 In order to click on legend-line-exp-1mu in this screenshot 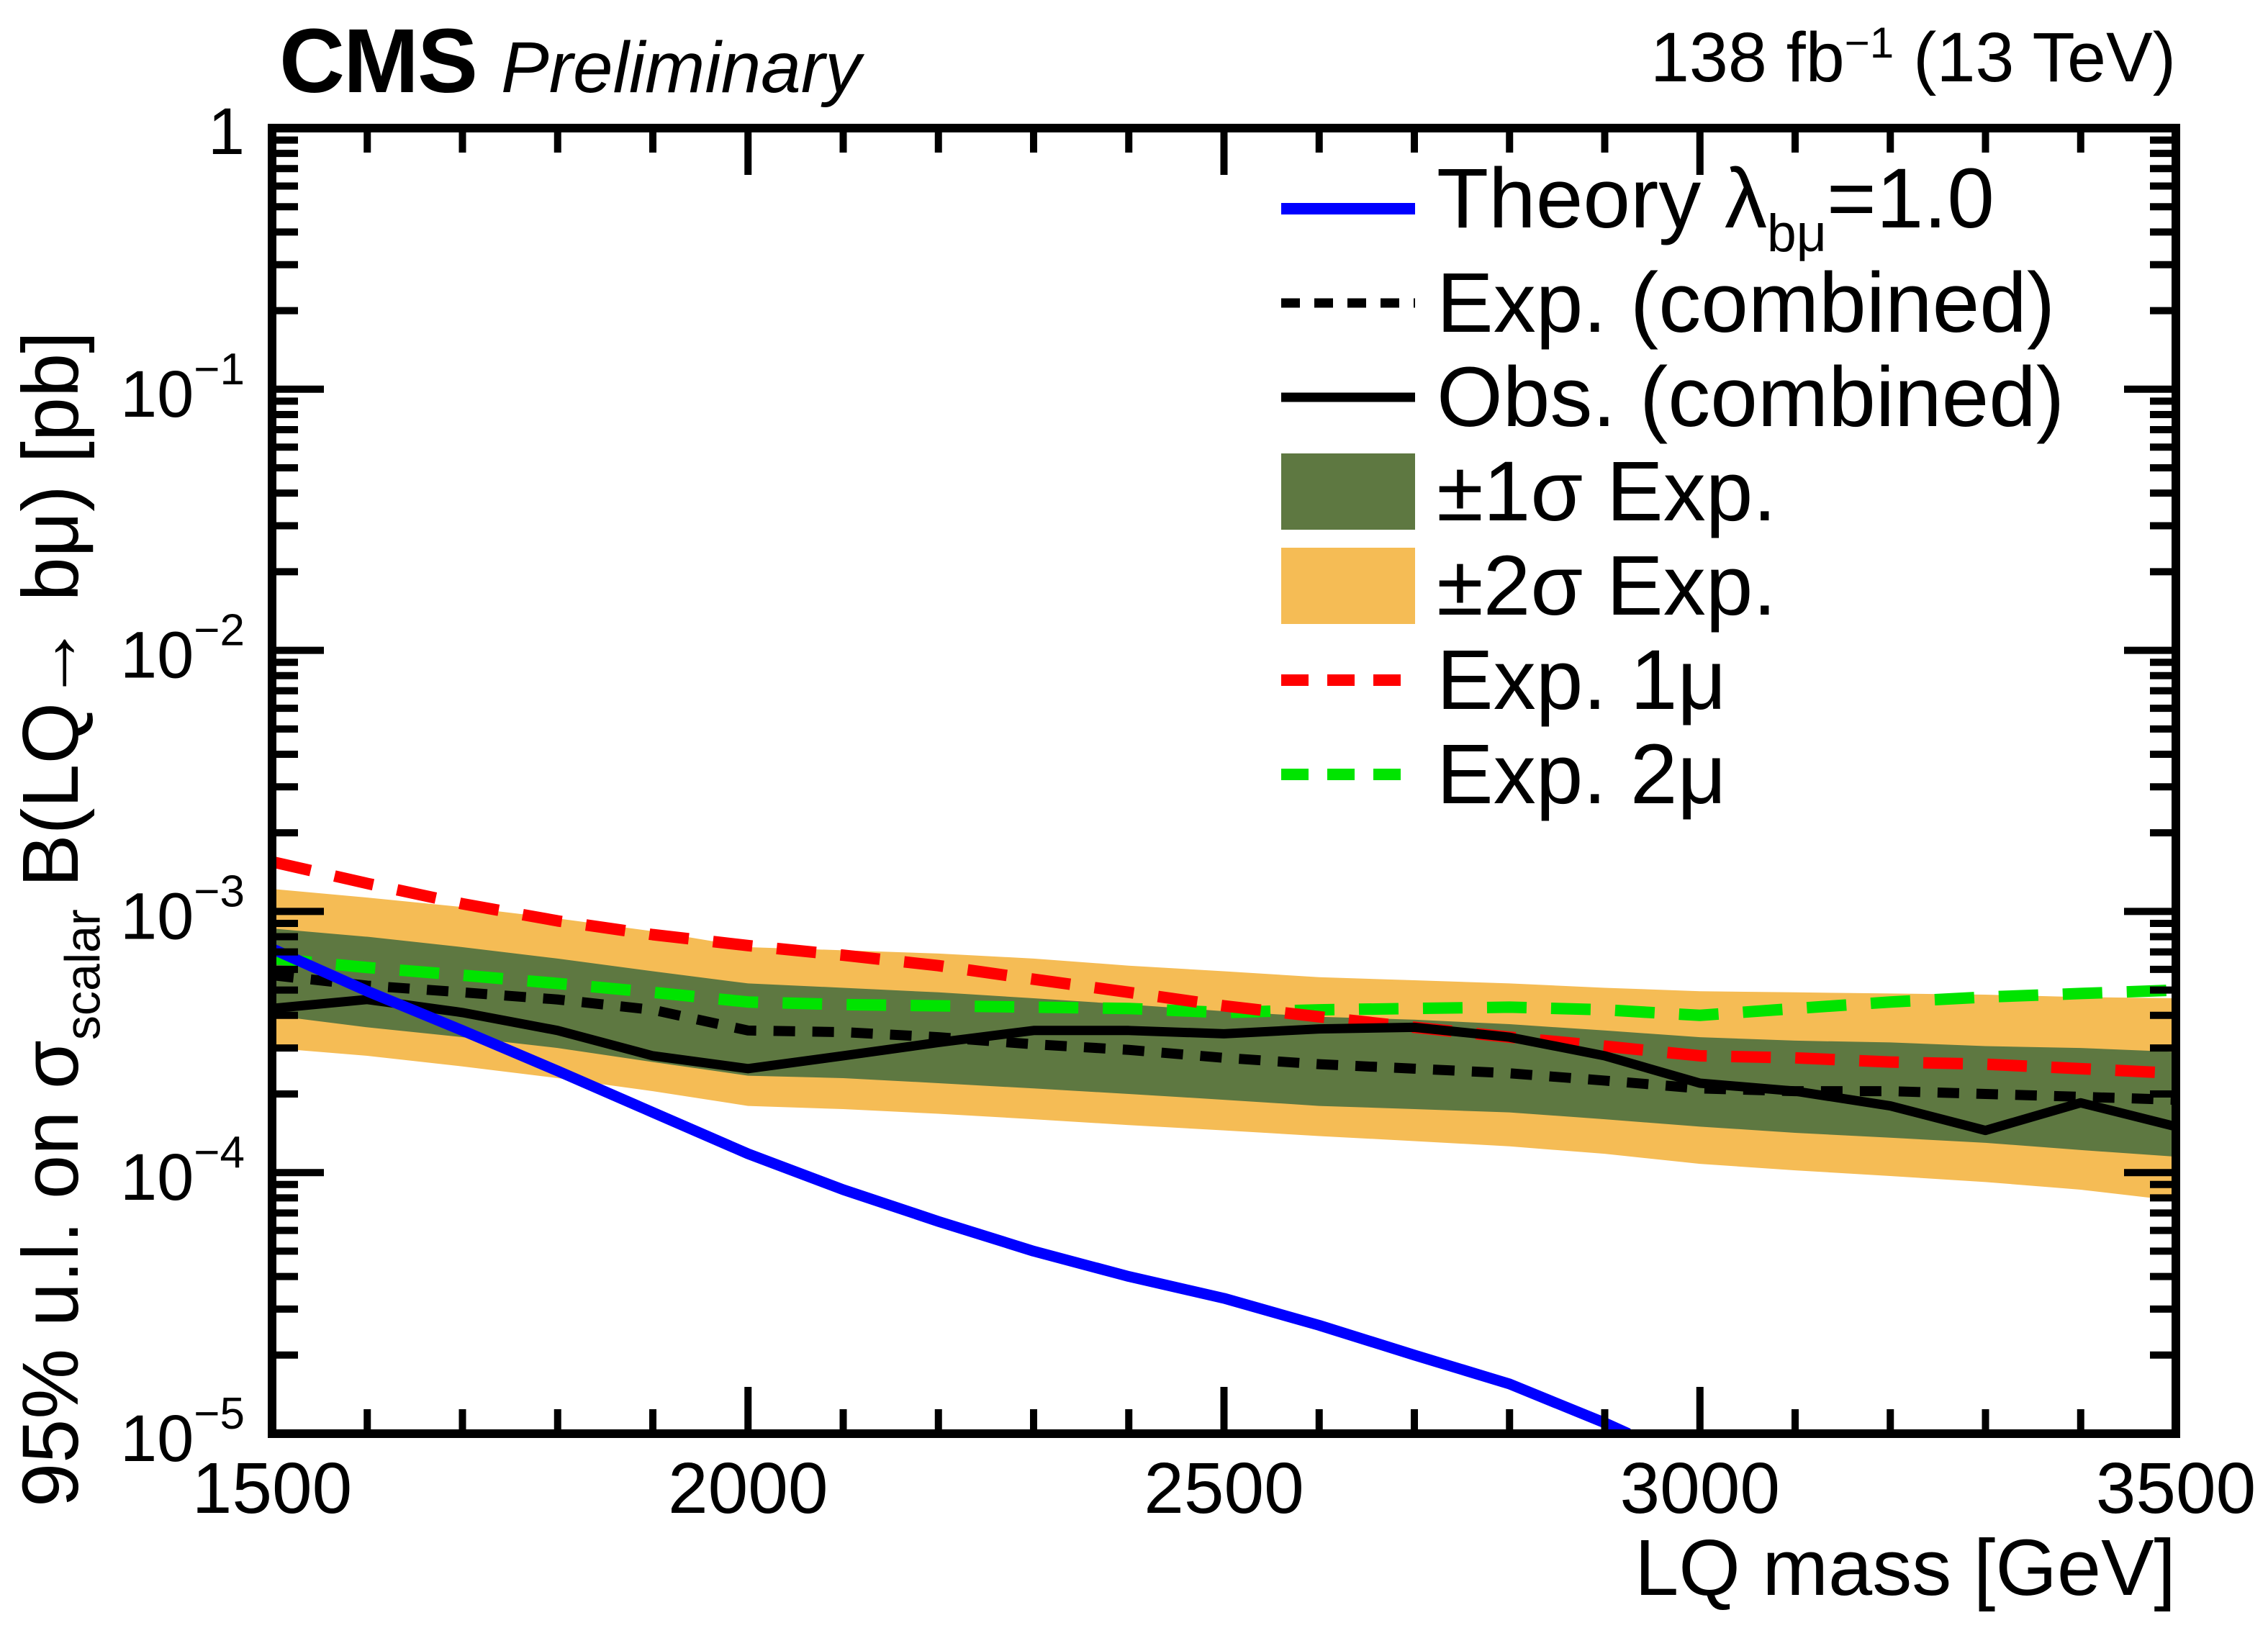, I will do `click(1348, 680)`.